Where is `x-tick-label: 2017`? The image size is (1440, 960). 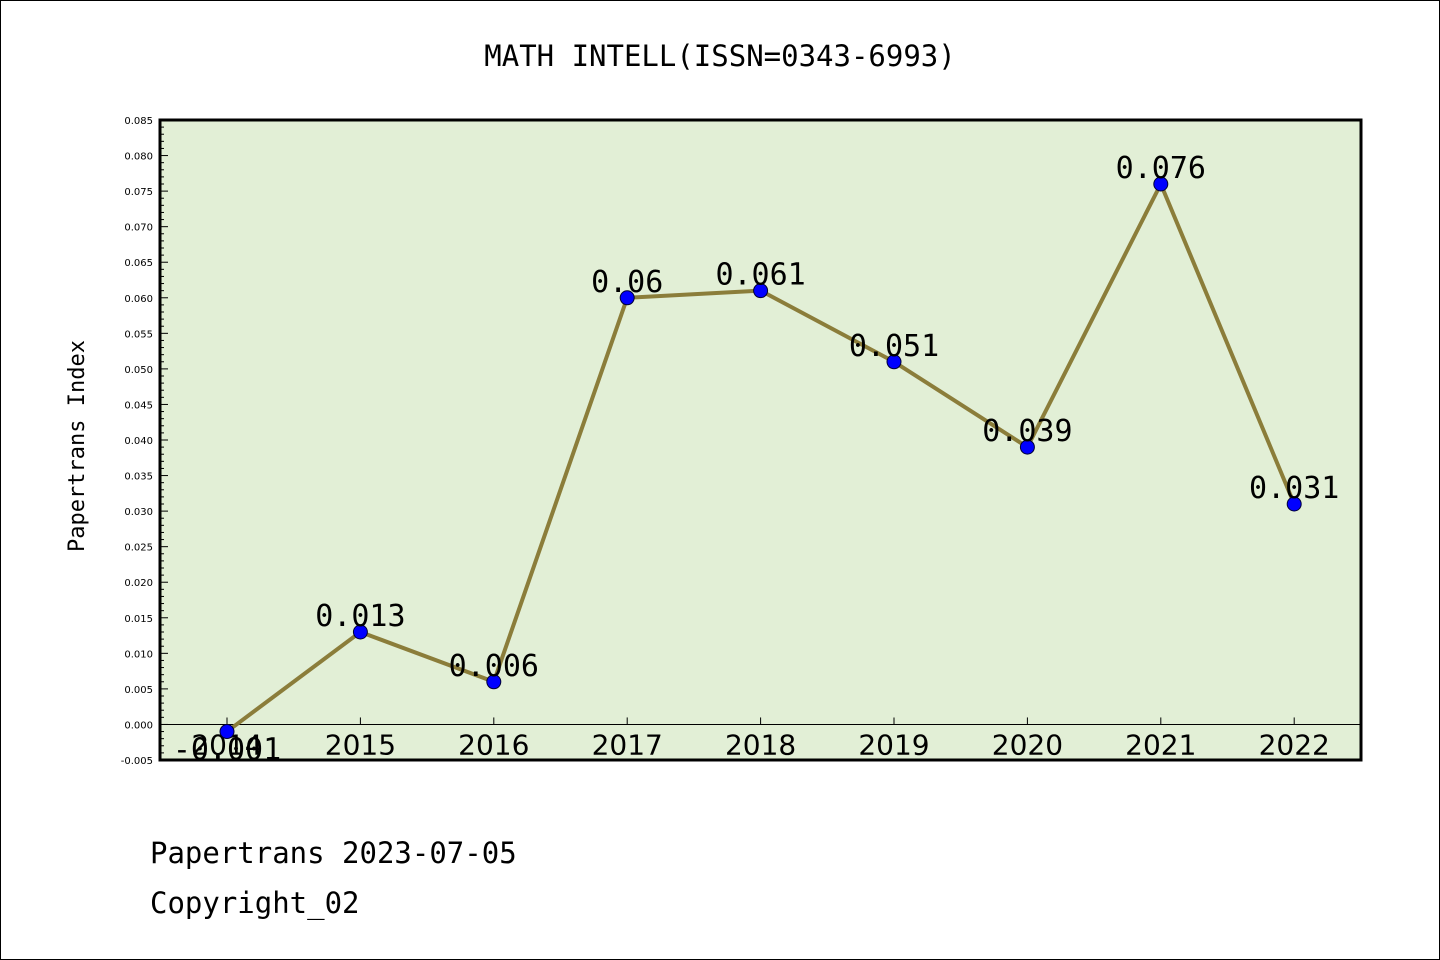 x-tick-label: 2017 is located at coordinates (627, 744).